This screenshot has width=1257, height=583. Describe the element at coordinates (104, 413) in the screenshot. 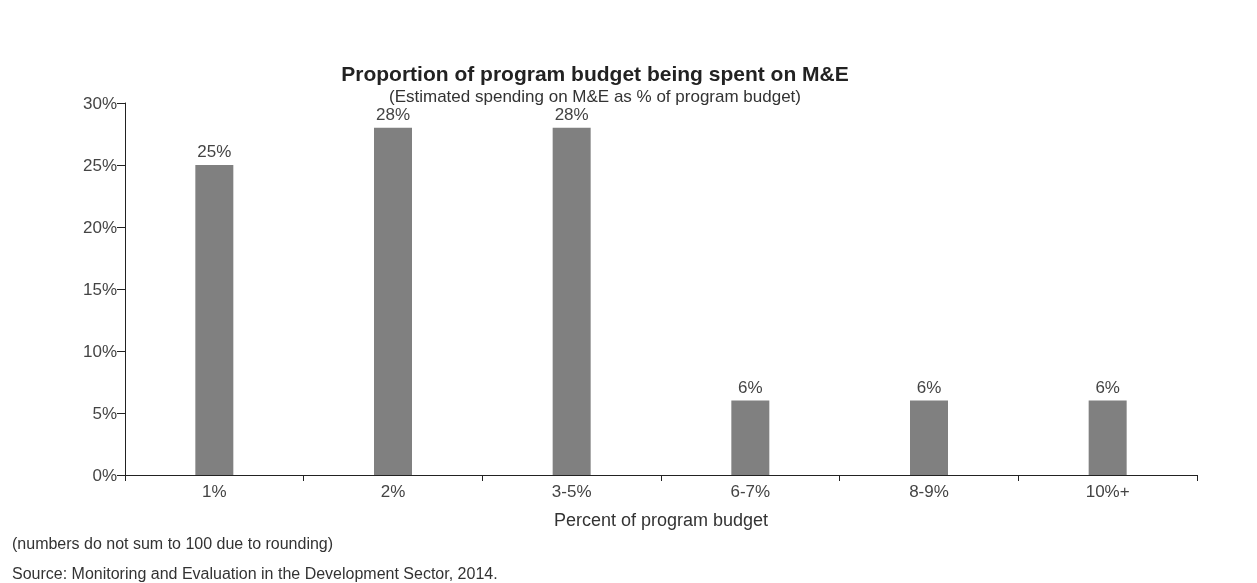

I see `y-tick-label: 5%` at that location.